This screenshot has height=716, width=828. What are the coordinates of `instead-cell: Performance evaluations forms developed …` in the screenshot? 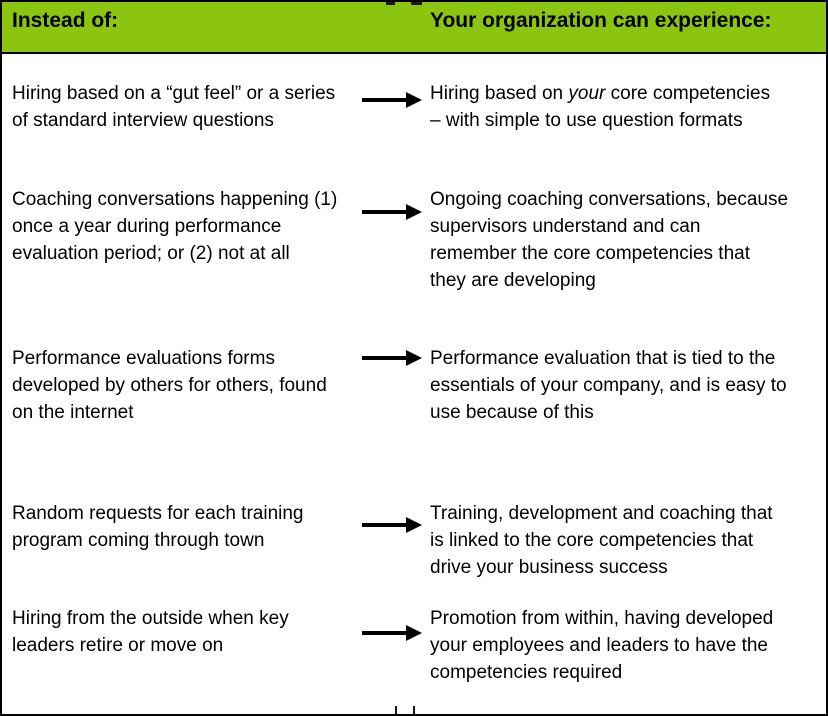 It's located at (169, 385).